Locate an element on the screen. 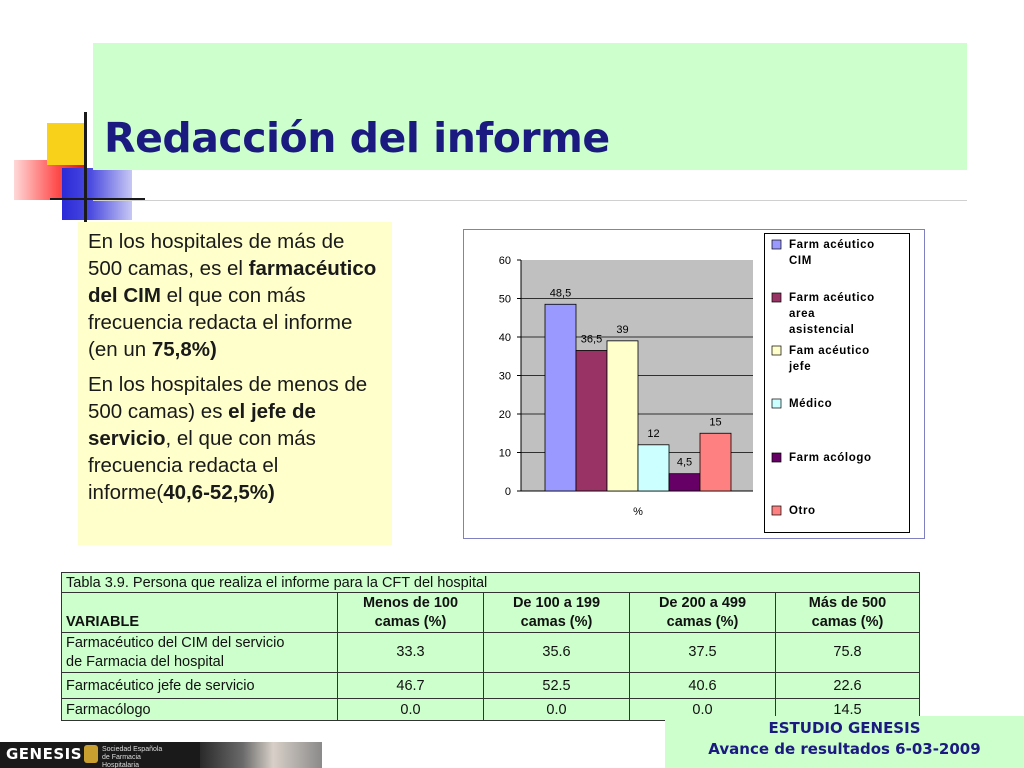  table-cell: 46.7 is located at coordinates (410, 685).